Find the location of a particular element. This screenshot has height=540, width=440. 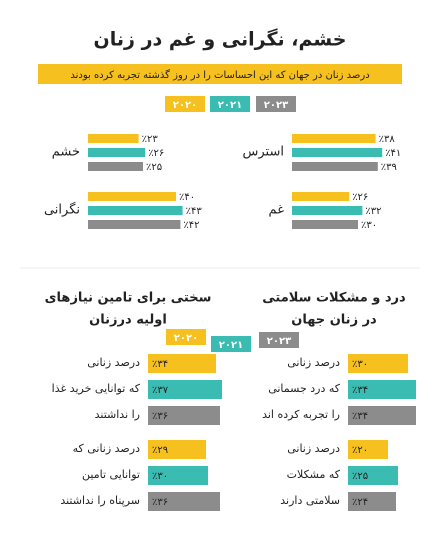

value-label: ٪۲۳ is located at coordinates (150, 139).